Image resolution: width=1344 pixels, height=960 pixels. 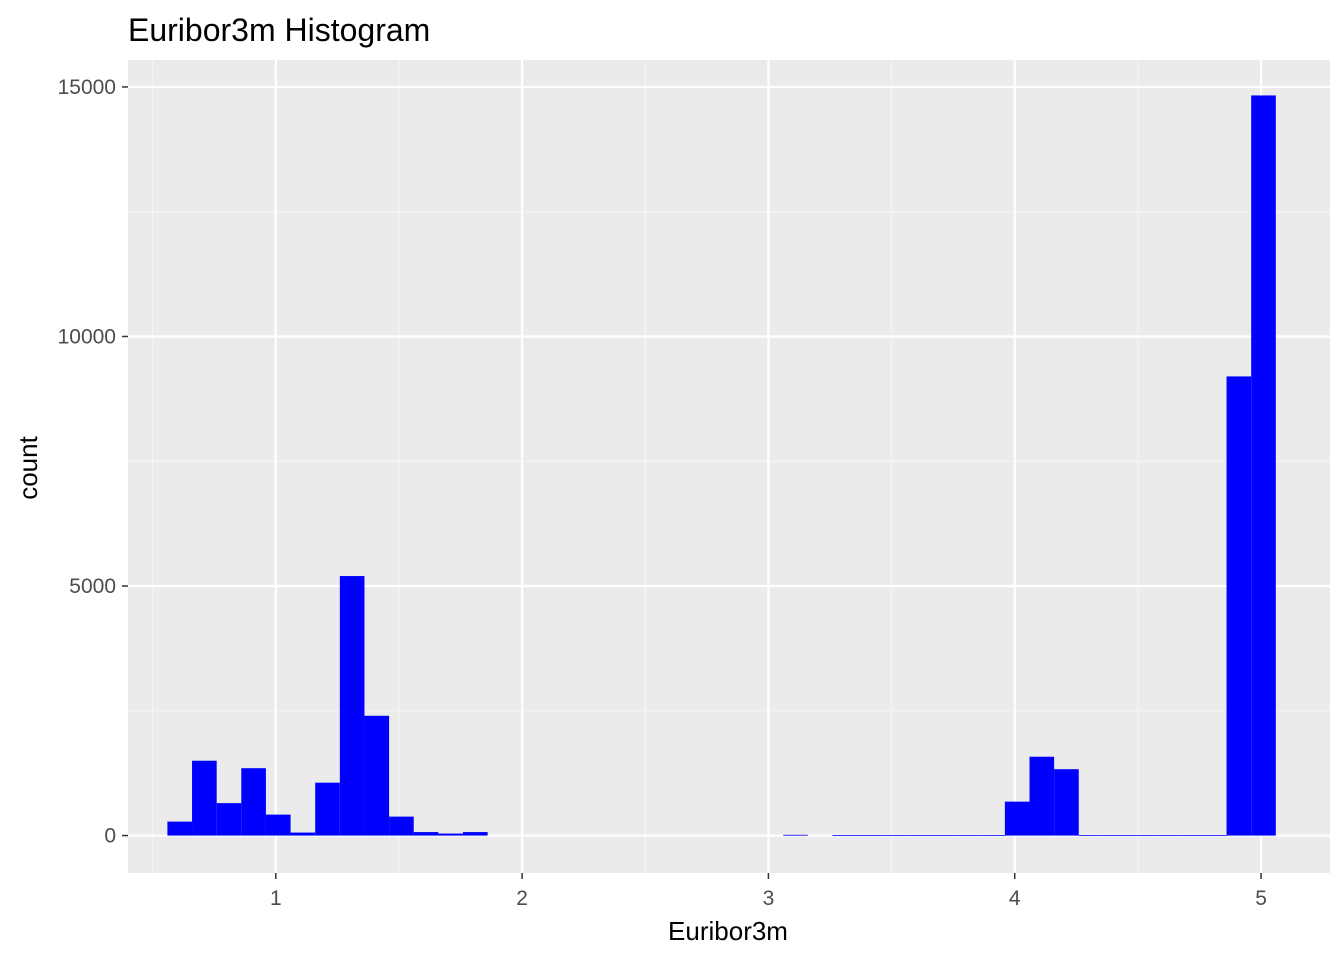 What do you see at coordinates (92, 586) in the screenshot?
I see `y-tick-label: 5000` at bounding box center [92, 586].